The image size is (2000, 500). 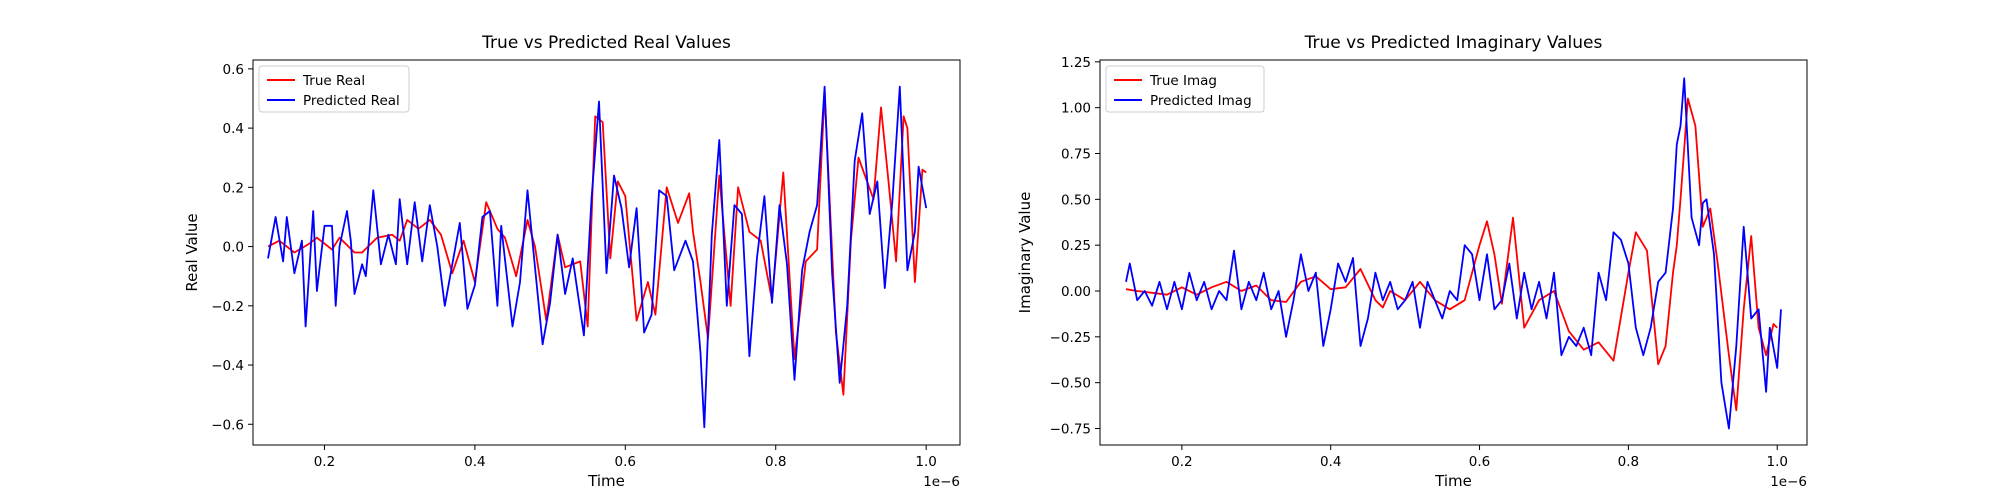 What do you see at coordinates (351, 101) in the screenshot?
I see `legend-label-predicted-real: Predicted Real` at bounding box center [351, 101].